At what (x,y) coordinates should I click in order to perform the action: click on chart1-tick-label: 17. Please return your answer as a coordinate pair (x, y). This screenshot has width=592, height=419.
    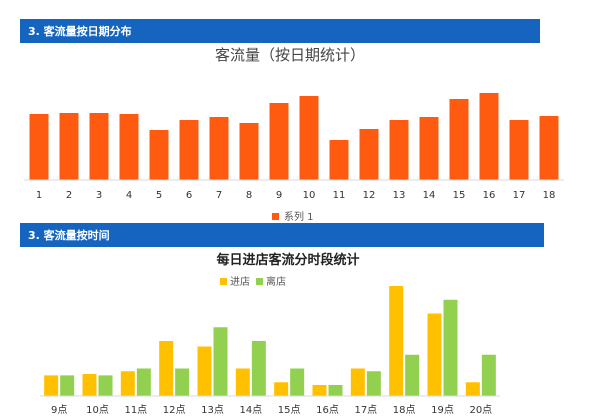
    Looking at the image, I should click on (519, 195).